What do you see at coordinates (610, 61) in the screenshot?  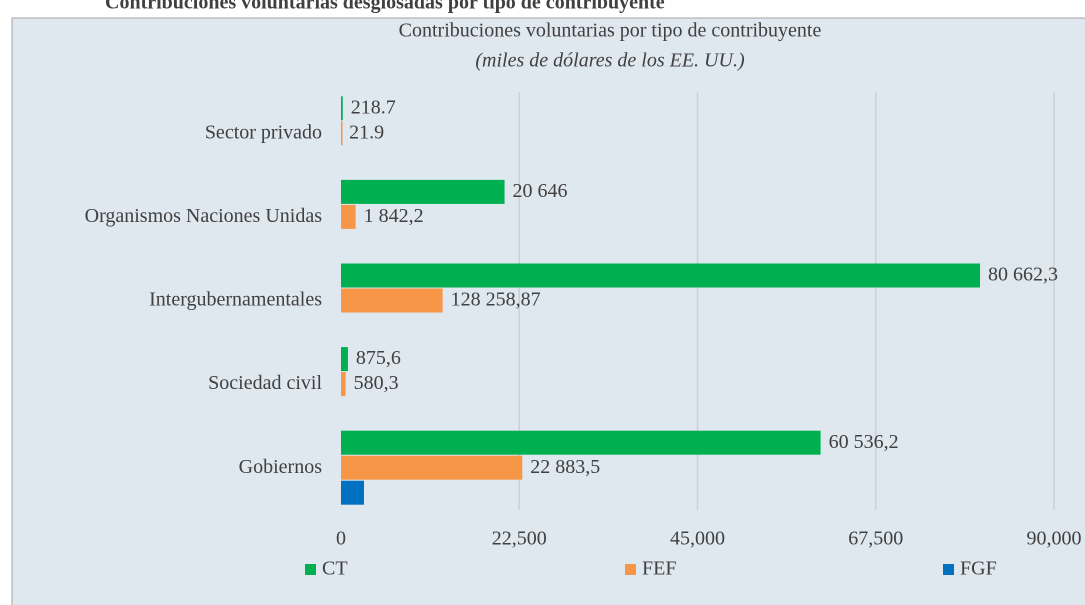 I see `chart-subtitle: (miles de dólares de los EE. UU.)` at bounding box center [610, 61].